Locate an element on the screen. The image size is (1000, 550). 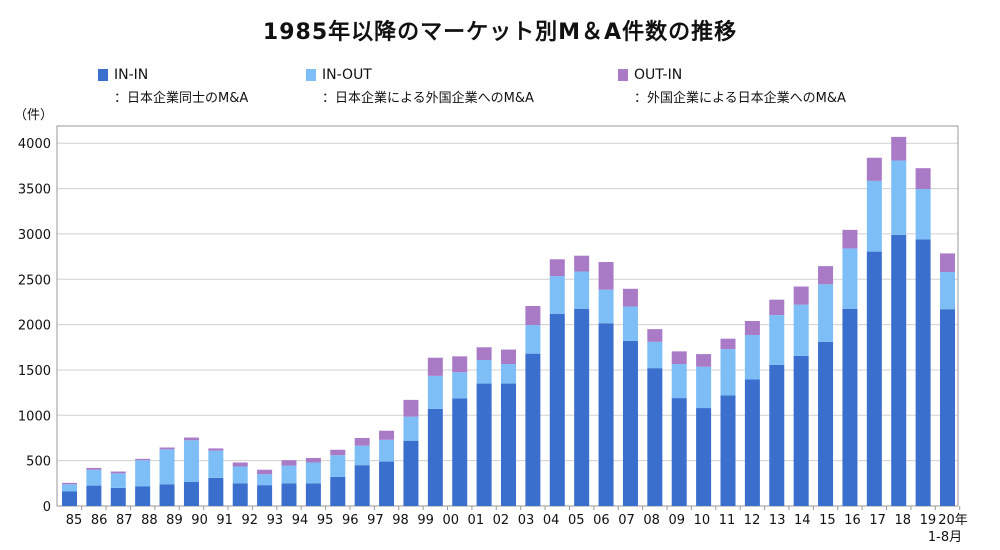
legend-desc-in-in: ：日本企業同士のM&A is located at coordinates (181, 98).